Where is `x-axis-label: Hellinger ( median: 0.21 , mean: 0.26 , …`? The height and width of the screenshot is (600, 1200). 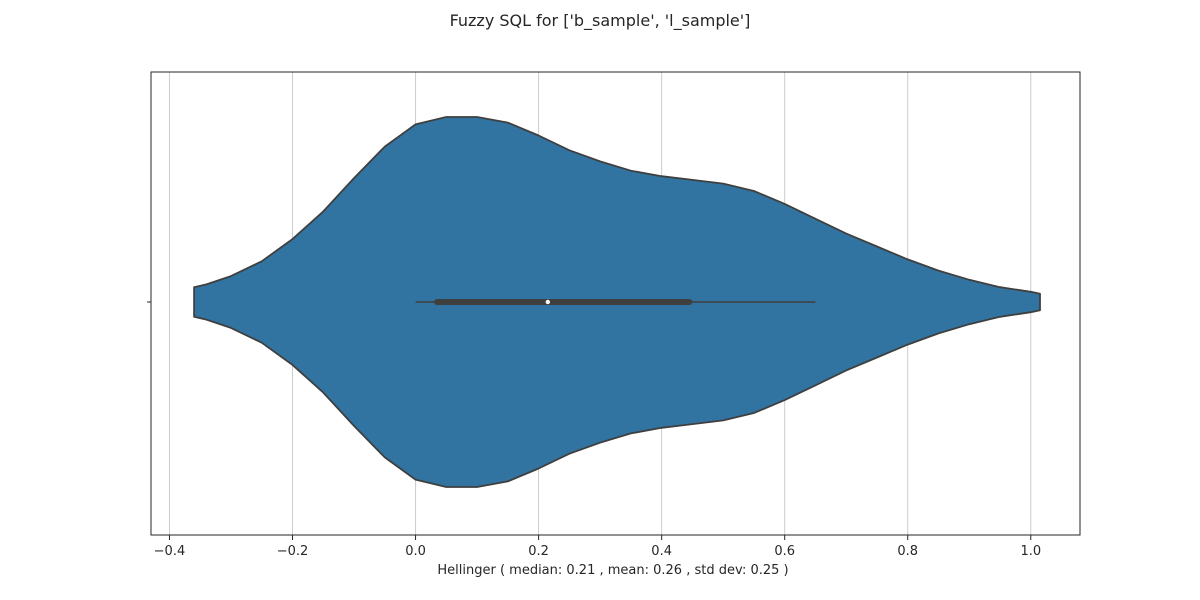
x-axis-label: Hellinger ( median: 0.21 , mean: 0.26 , … is located at coordinates (612, 570).